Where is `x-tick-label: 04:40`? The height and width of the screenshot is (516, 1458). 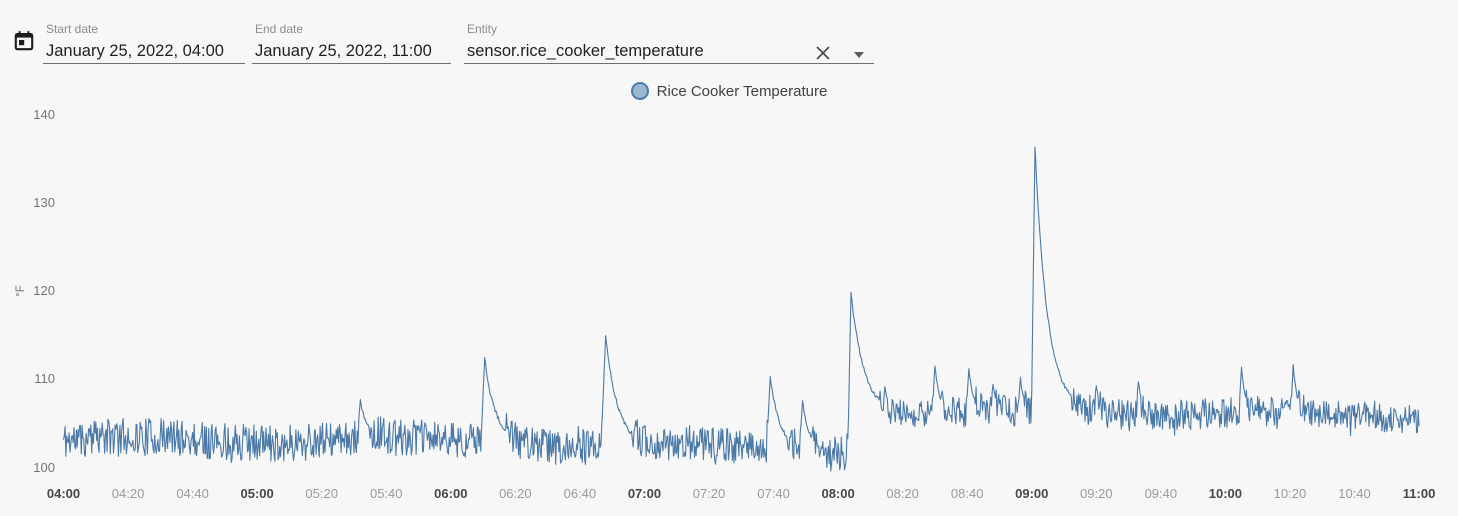
x-tick-label: 04:40 is located at coordinates (192, 493).